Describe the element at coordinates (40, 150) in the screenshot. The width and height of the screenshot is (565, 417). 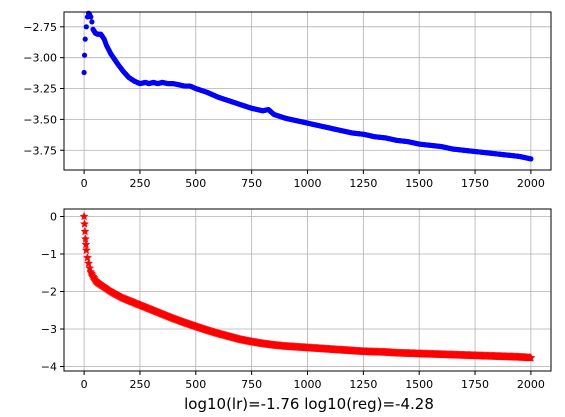
I see `y-tick-label: −3.75` at that location.